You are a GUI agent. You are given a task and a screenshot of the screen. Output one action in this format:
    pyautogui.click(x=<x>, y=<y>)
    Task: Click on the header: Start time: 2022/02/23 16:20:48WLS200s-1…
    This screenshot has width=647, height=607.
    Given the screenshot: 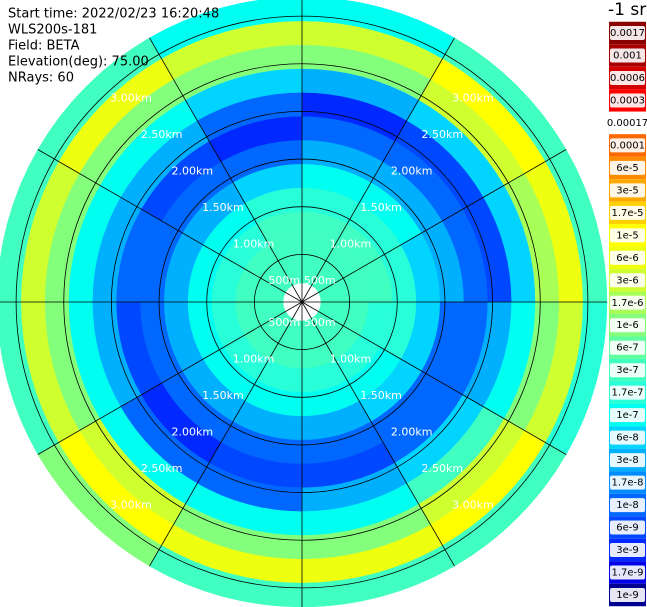 What is the action you would take?
    pyautogui.click(x=113, y=46)
    